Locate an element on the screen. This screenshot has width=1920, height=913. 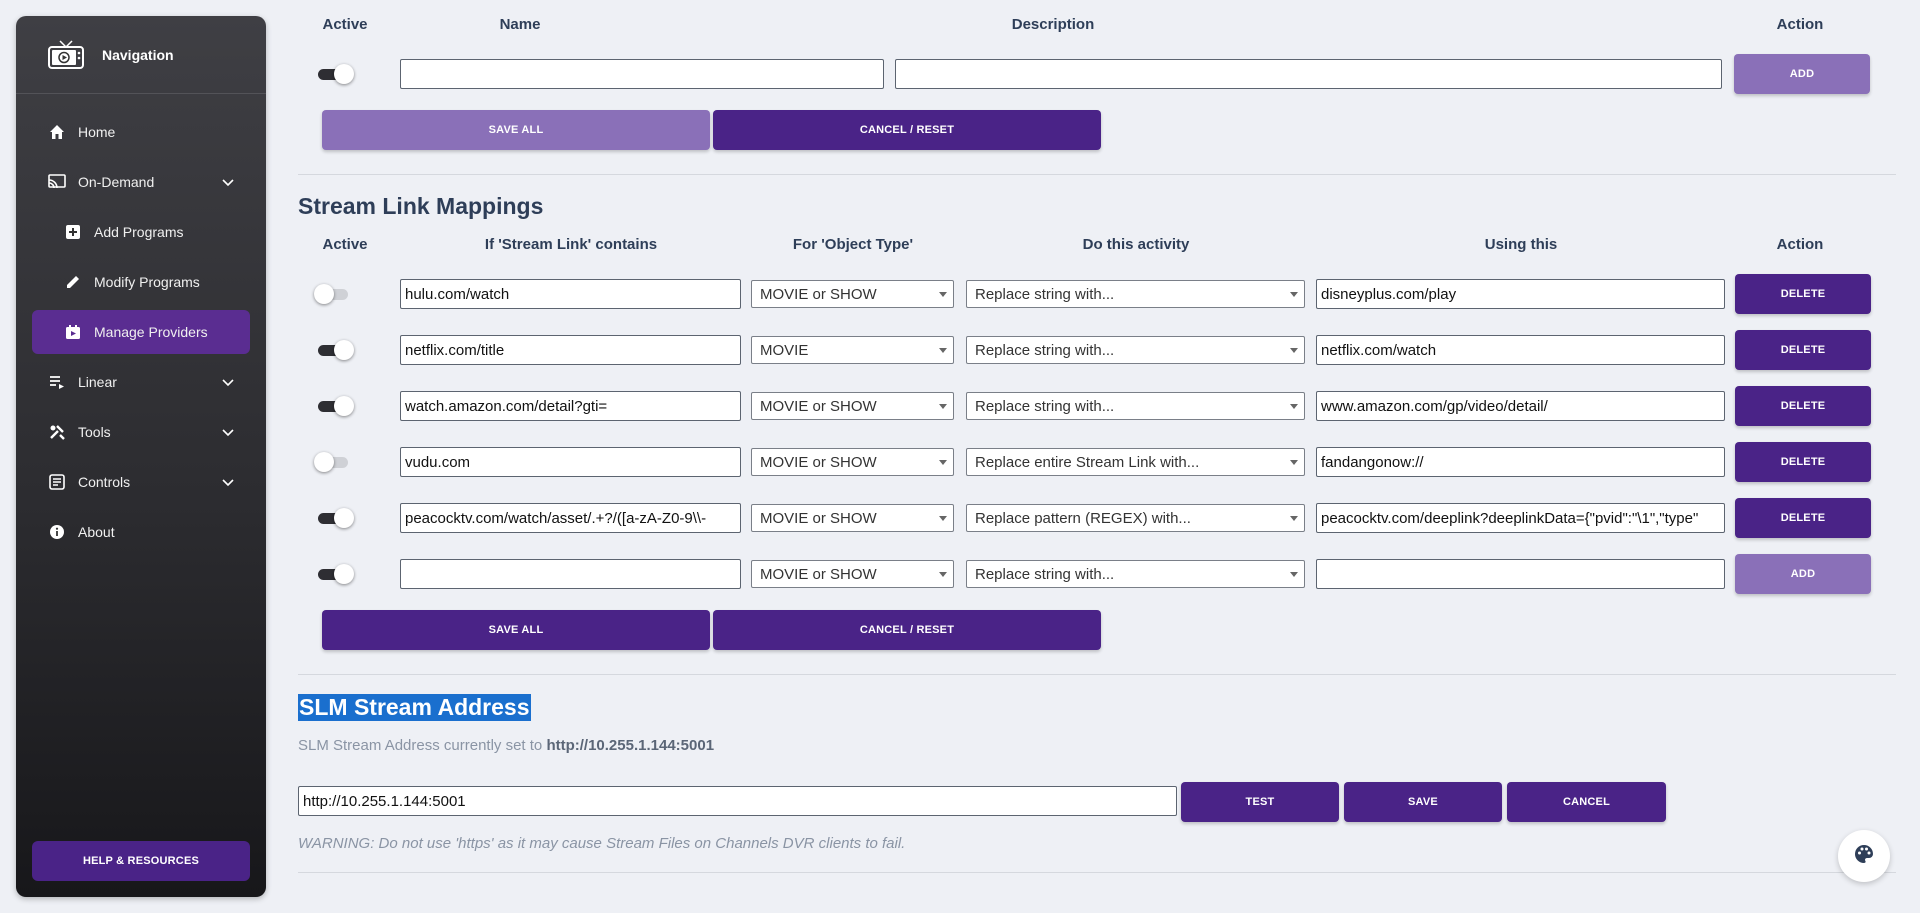
mapping-add-button: ADD is located at coordinates (1803, 574).